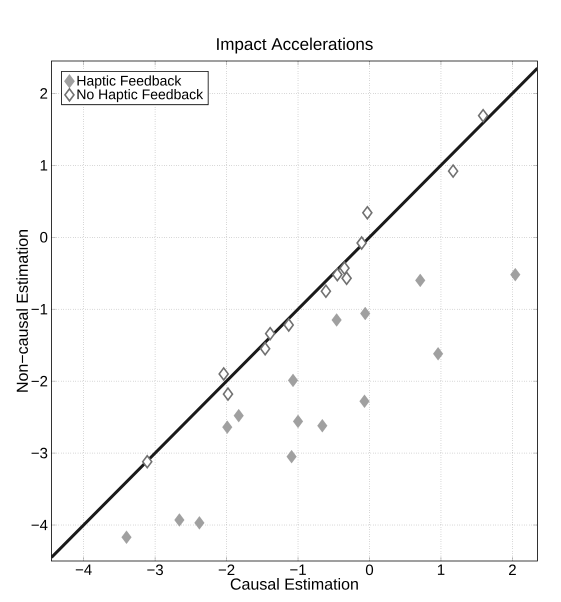 The height and width of the screenshot is (602, 561). Describe the element at coordinates (40, 381) in the screenshot. I see `y-tick-label: −2` at that location.